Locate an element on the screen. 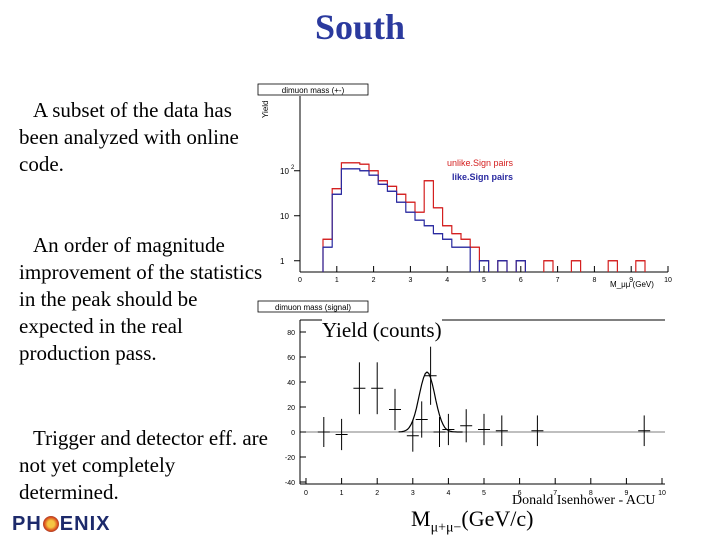 The width and height of the screenshot is (720, 540). top-xtick-label: 4 is located at coordinates (447, 280).